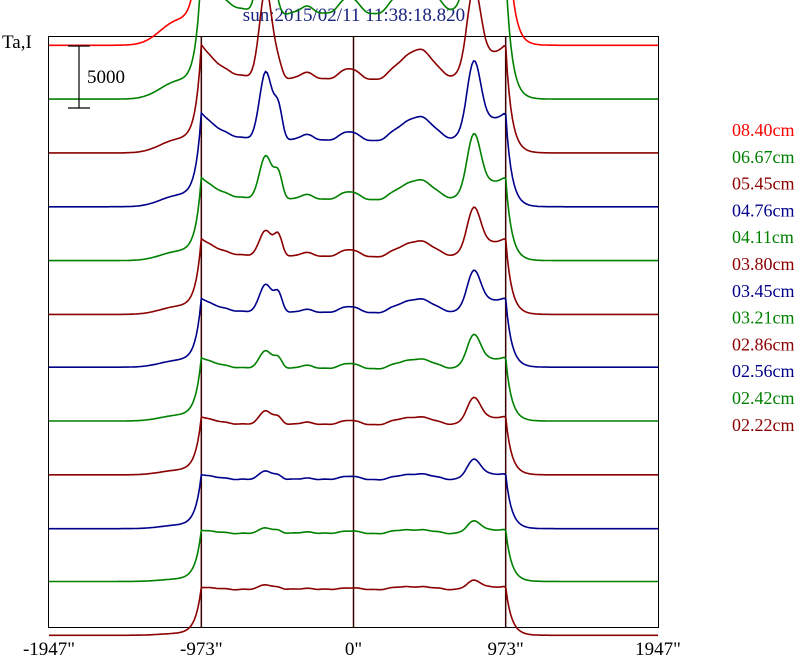 The width and height of the screenshot is (807, 662). What do you see at coordinates (354, 15) in the screenshot?
I see `chart-title: sun:2015/02/11 11:38:18.820` at bounding box center [354, 15].